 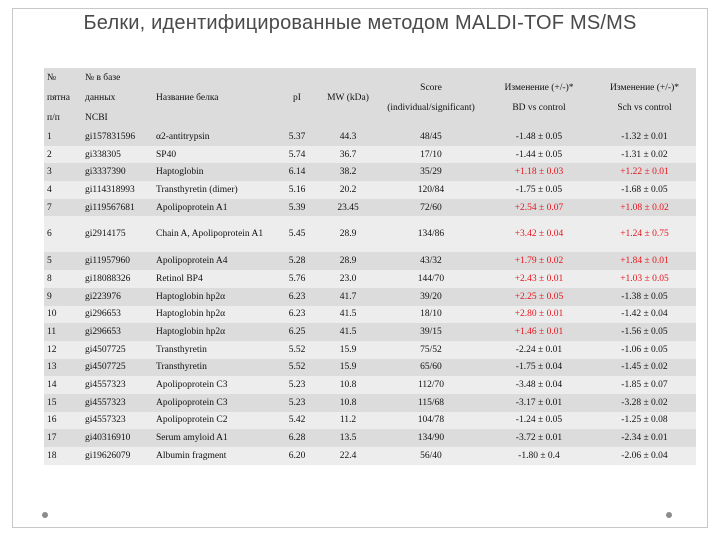 I want to click on cell-bd-change: +3.42 ± 0.04, so click(x=539, y=234).